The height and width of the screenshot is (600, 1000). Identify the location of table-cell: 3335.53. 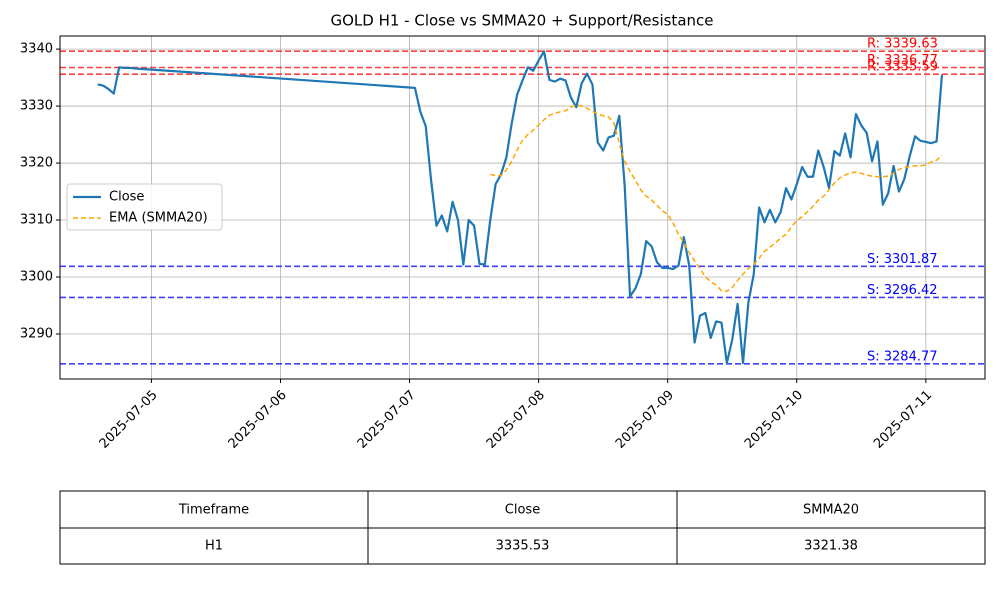
(523, 546).